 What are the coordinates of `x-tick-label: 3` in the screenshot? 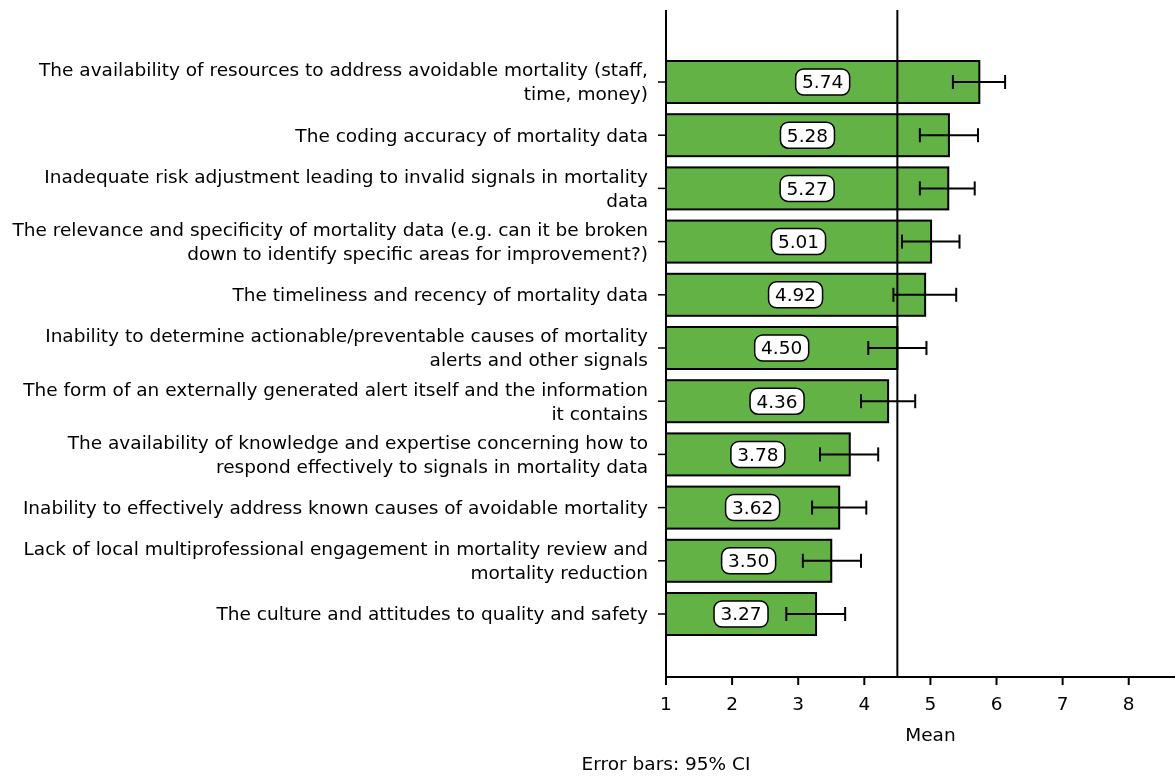 It's located at (798, 704).